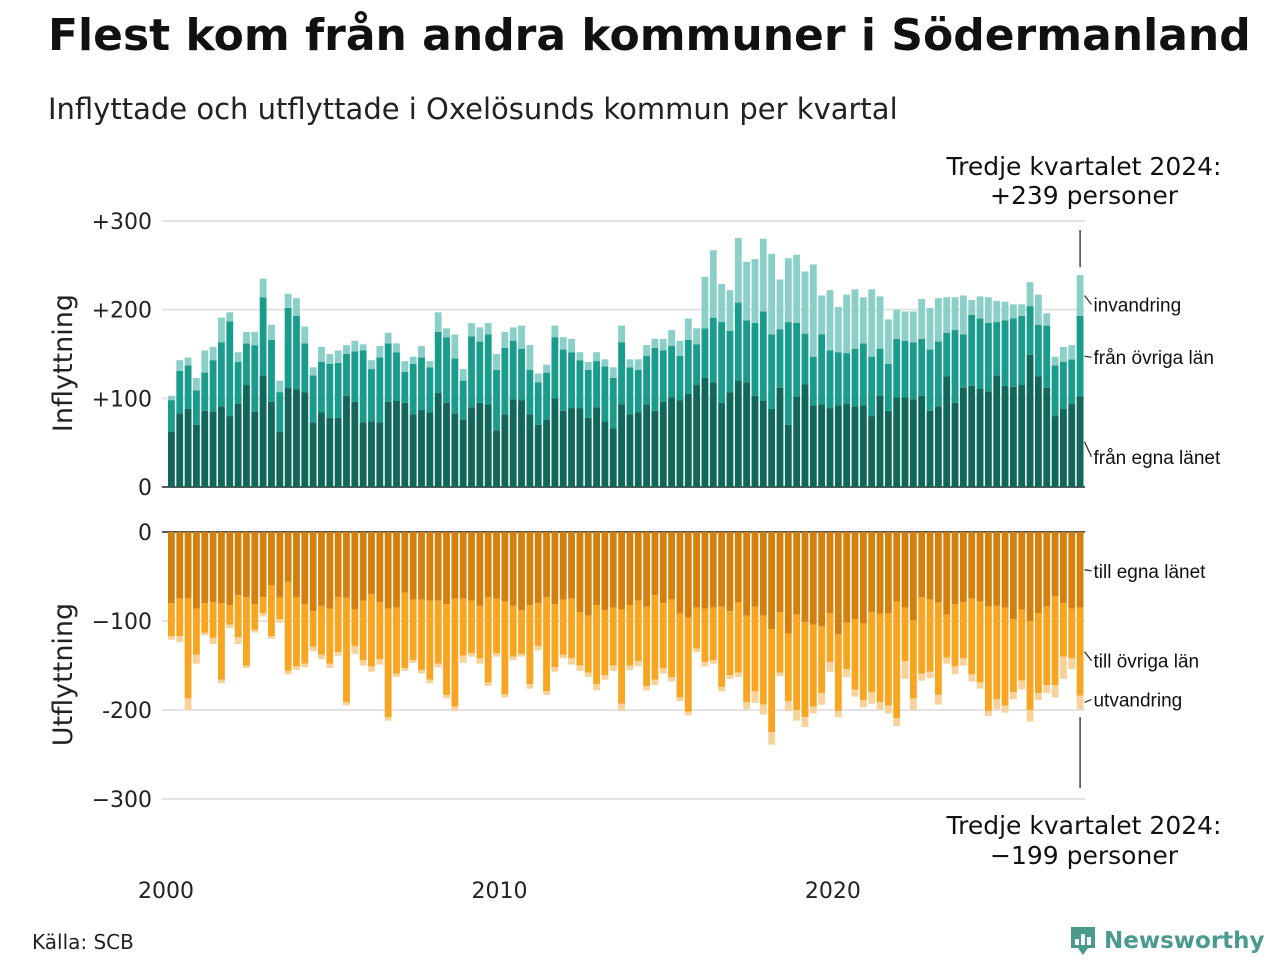 The height and width of the screenshot is (960, 1280). What do you see at coordinates (122, 622) in the screenshot?
I see `utflyttning-y-tick-label: −100` at bounding box center [122, 622].